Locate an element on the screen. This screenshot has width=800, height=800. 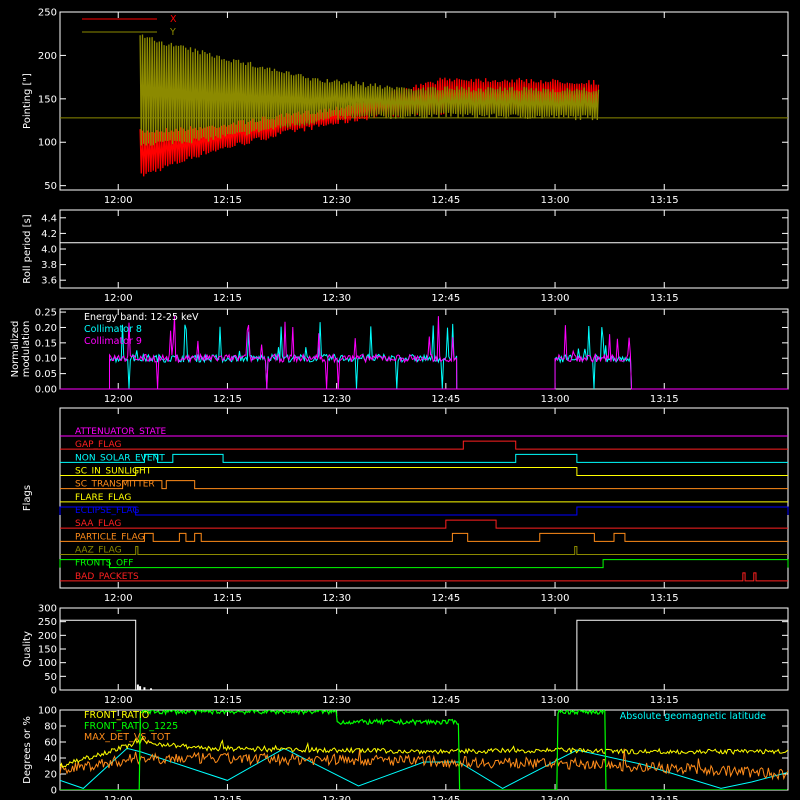
legend-label: FRONT_RATIO is located at coordinates (116, 715).